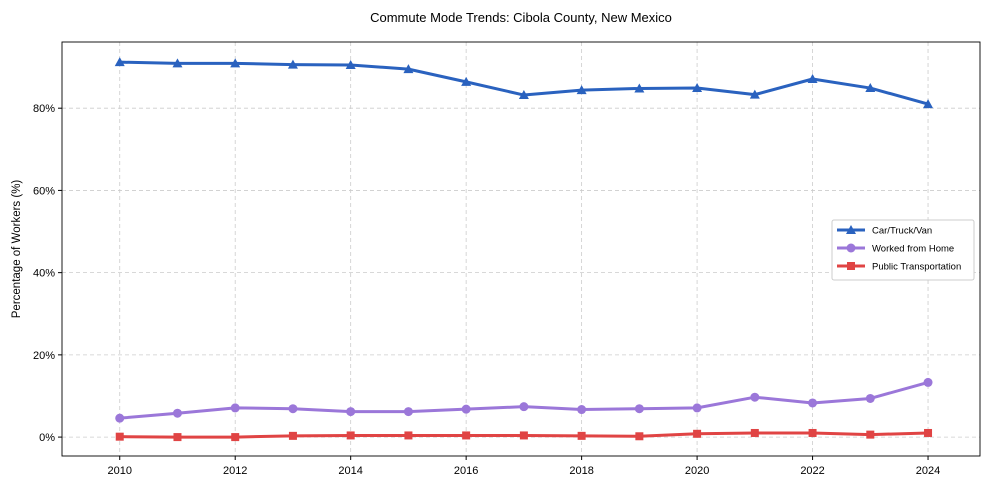 The height and width of the screenshot is (495, 990). I want to click on legend-box, so click(903, 250).